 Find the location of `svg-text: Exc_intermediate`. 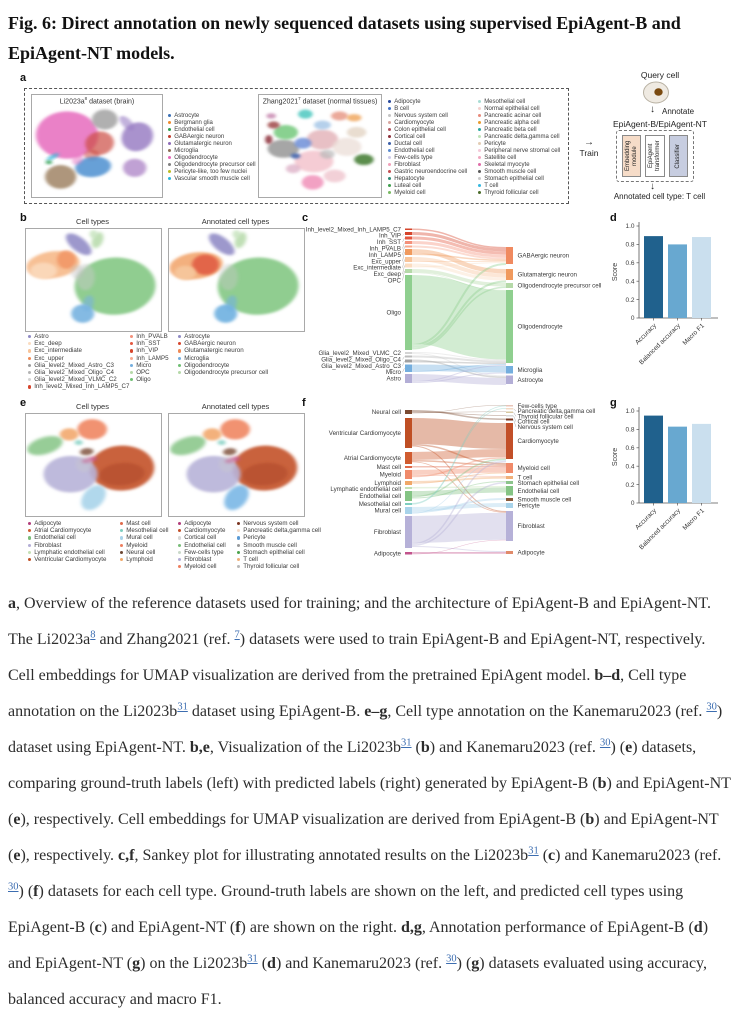

svg-text: Exc_intermediate is located at coordinates (377, 268).